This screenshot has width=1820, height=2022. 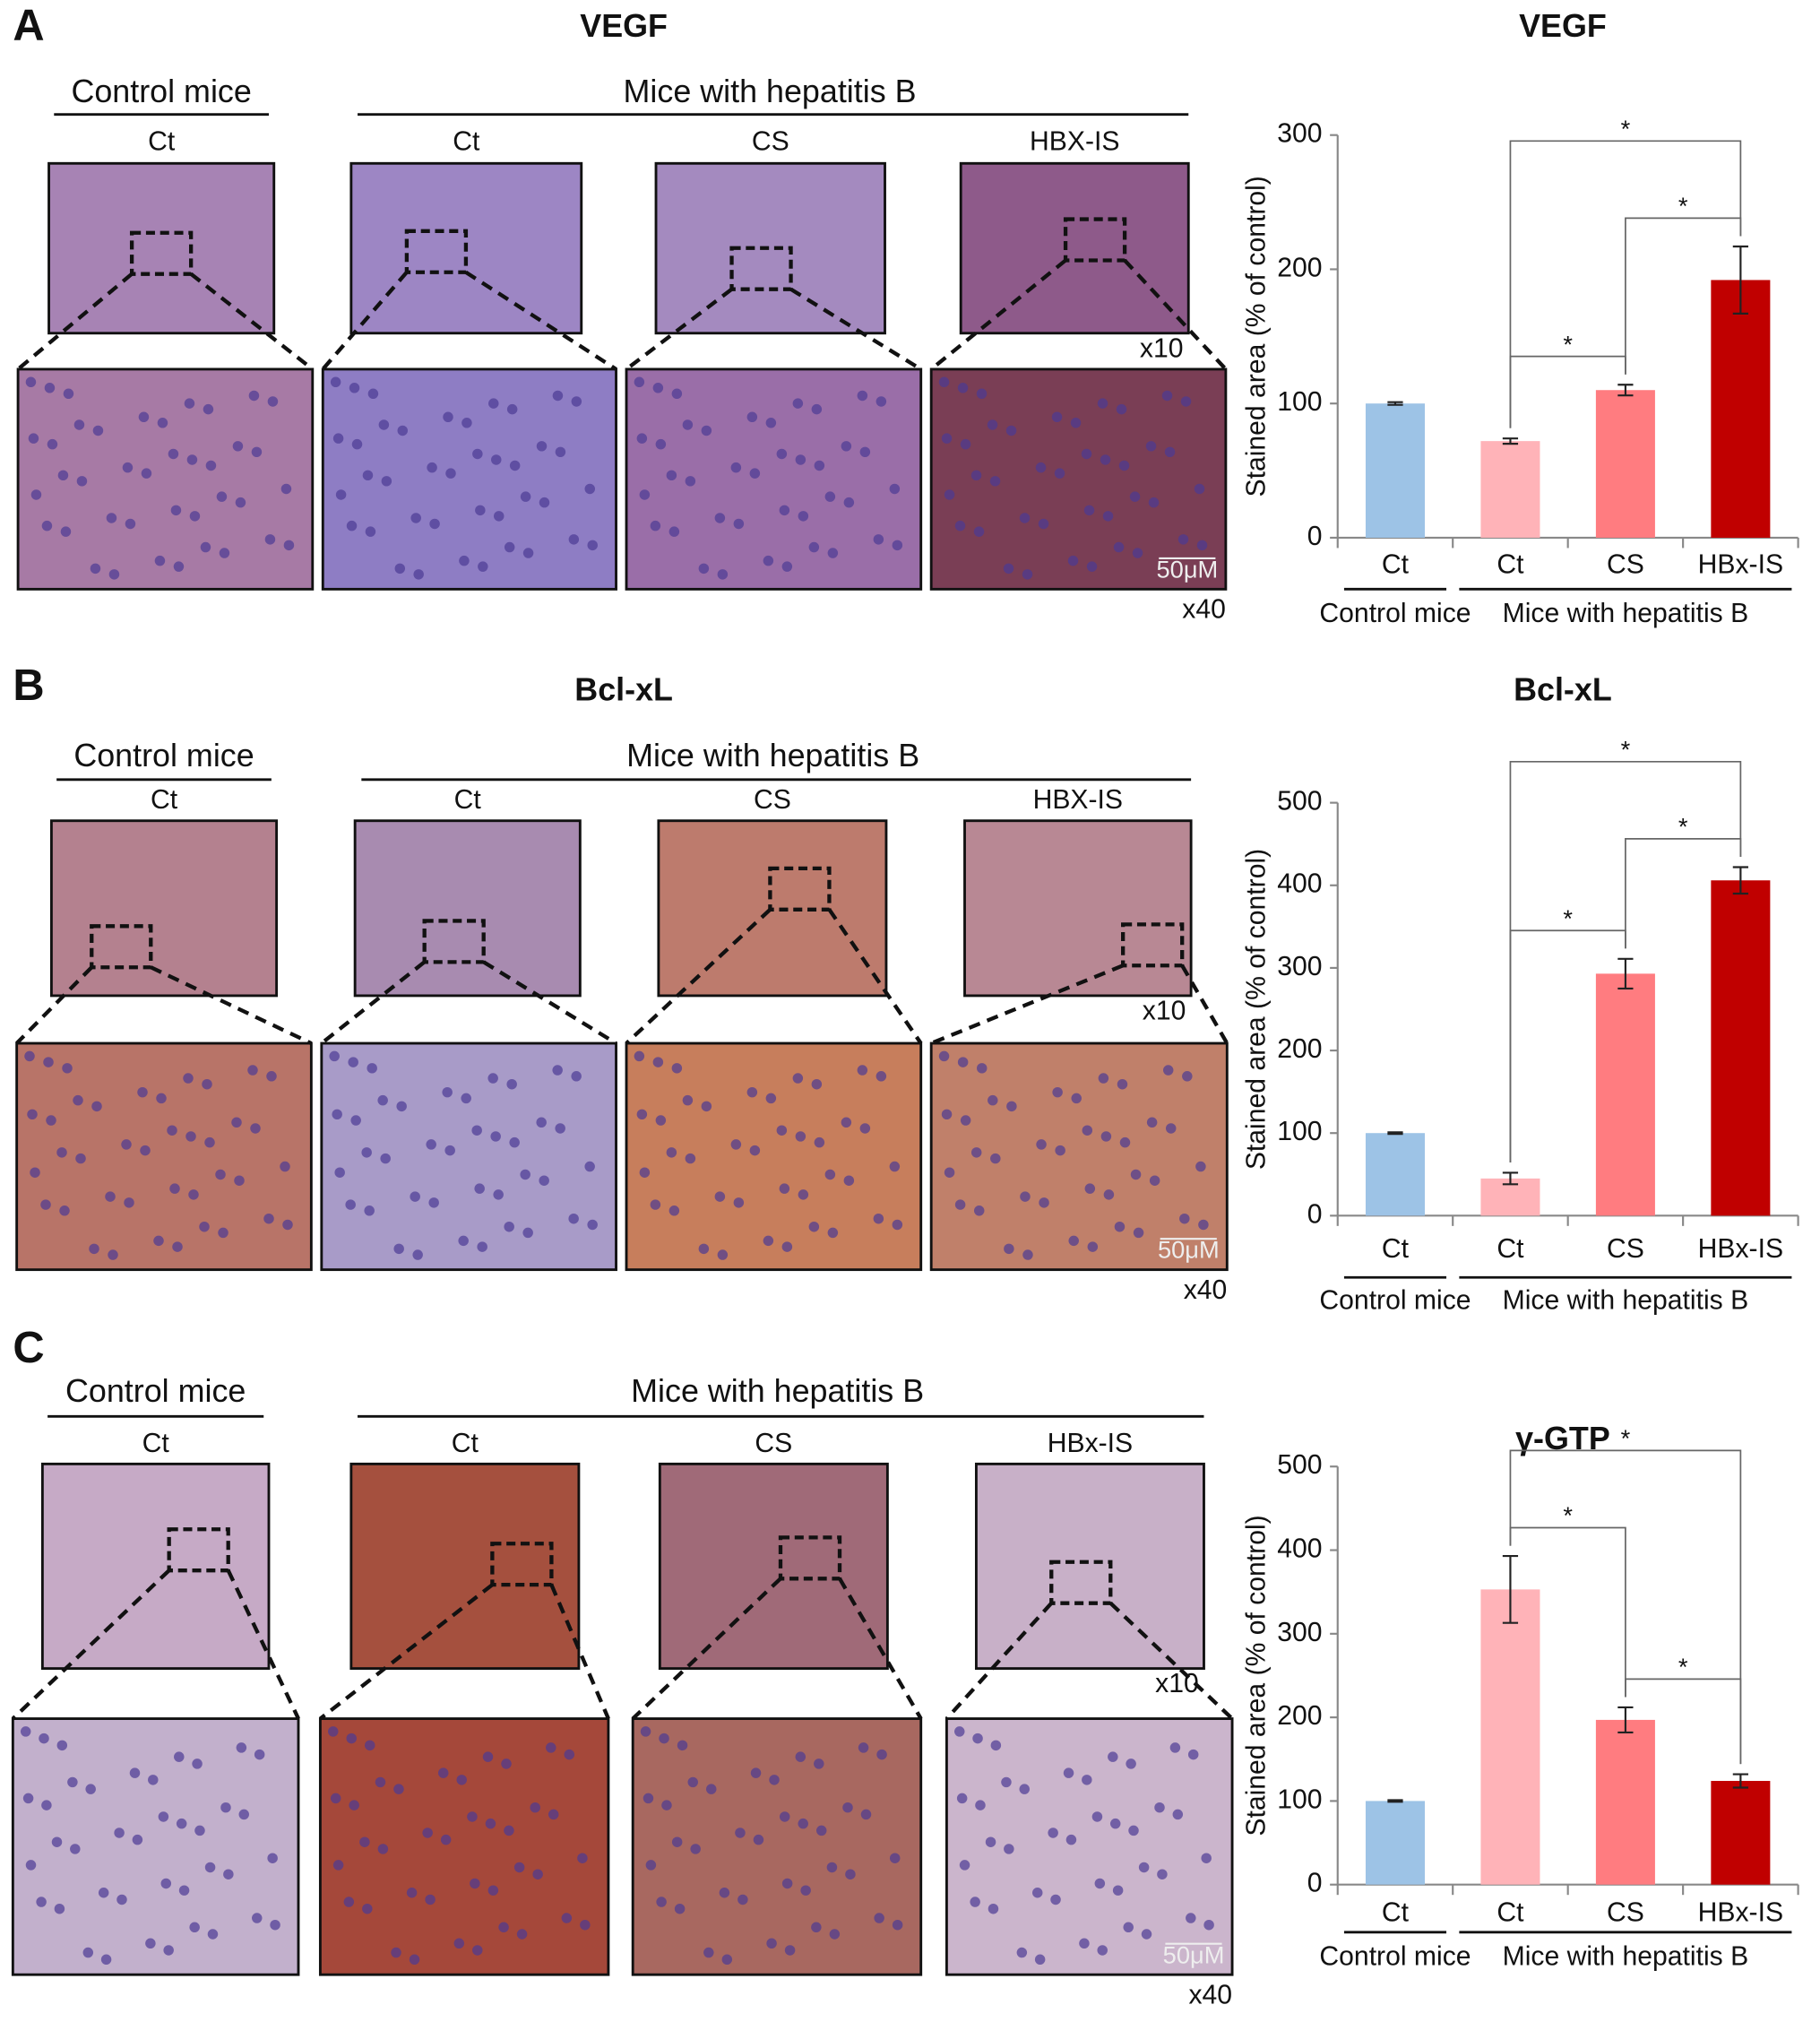 I want to click on image-label: HBX-IS, so click(x=1074, y=141).